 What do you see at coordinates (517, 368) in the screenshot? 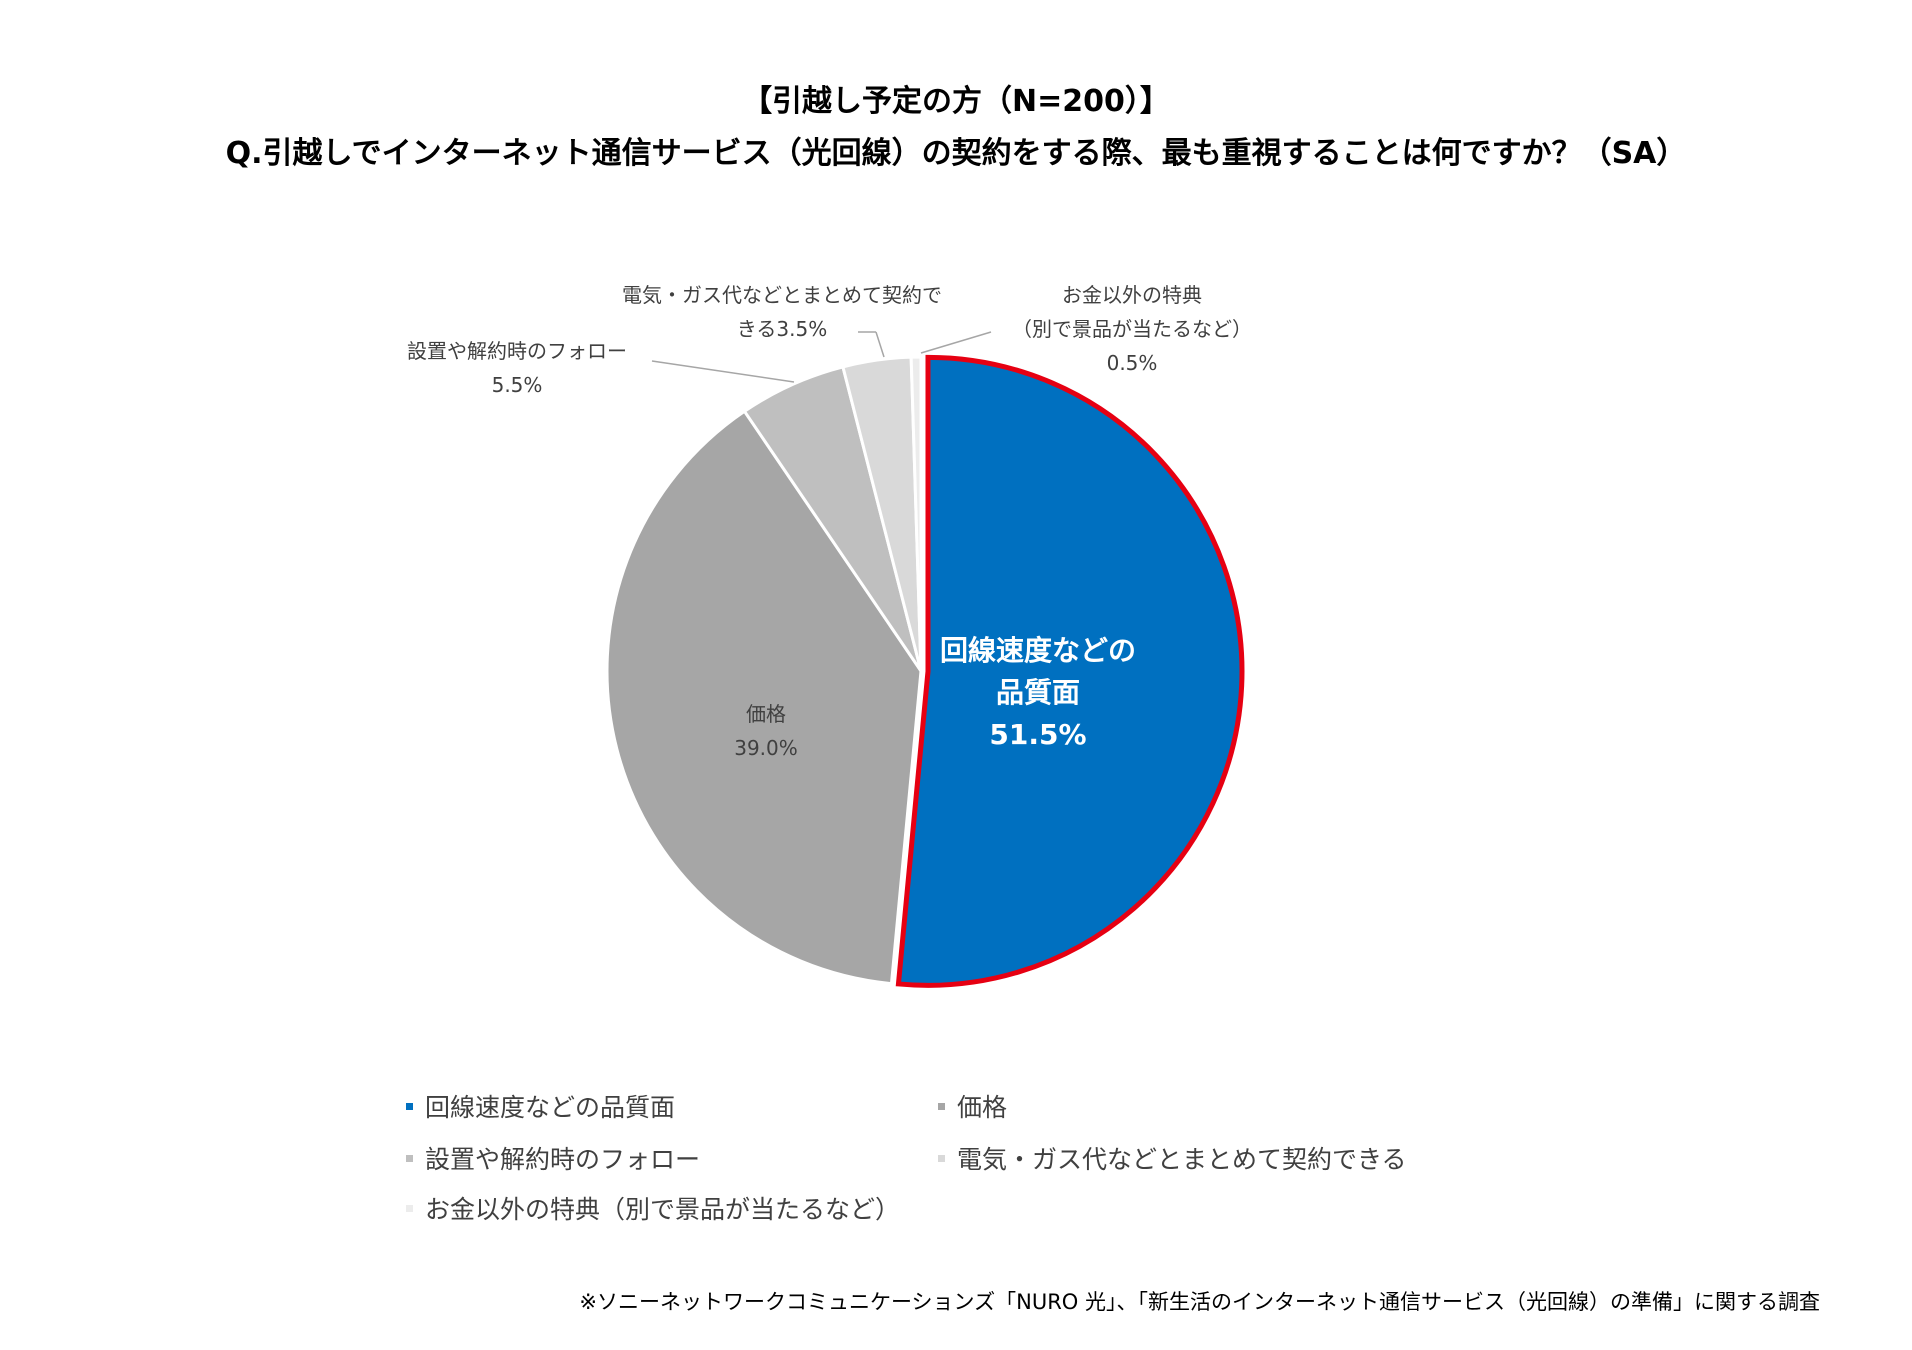
I see `data-label: 設置や解約時のフォロー 5.5%` at bounding box center [517, 368].